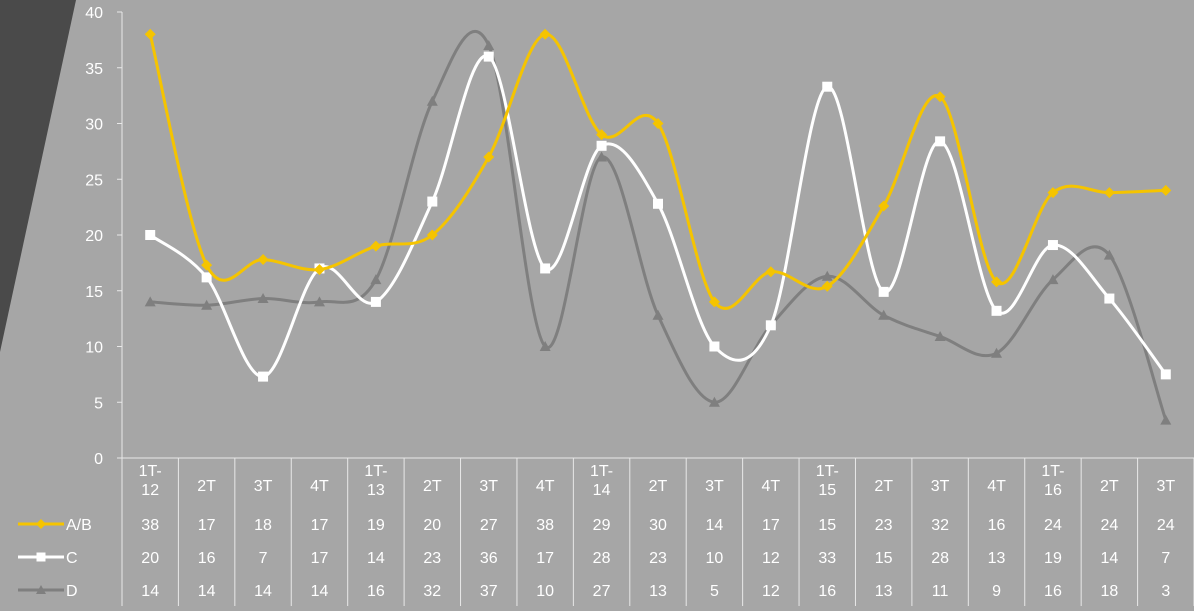 The width and height of the screenshot is (1194, 611). I want to click on table-cell: 13, so click(997, 558).